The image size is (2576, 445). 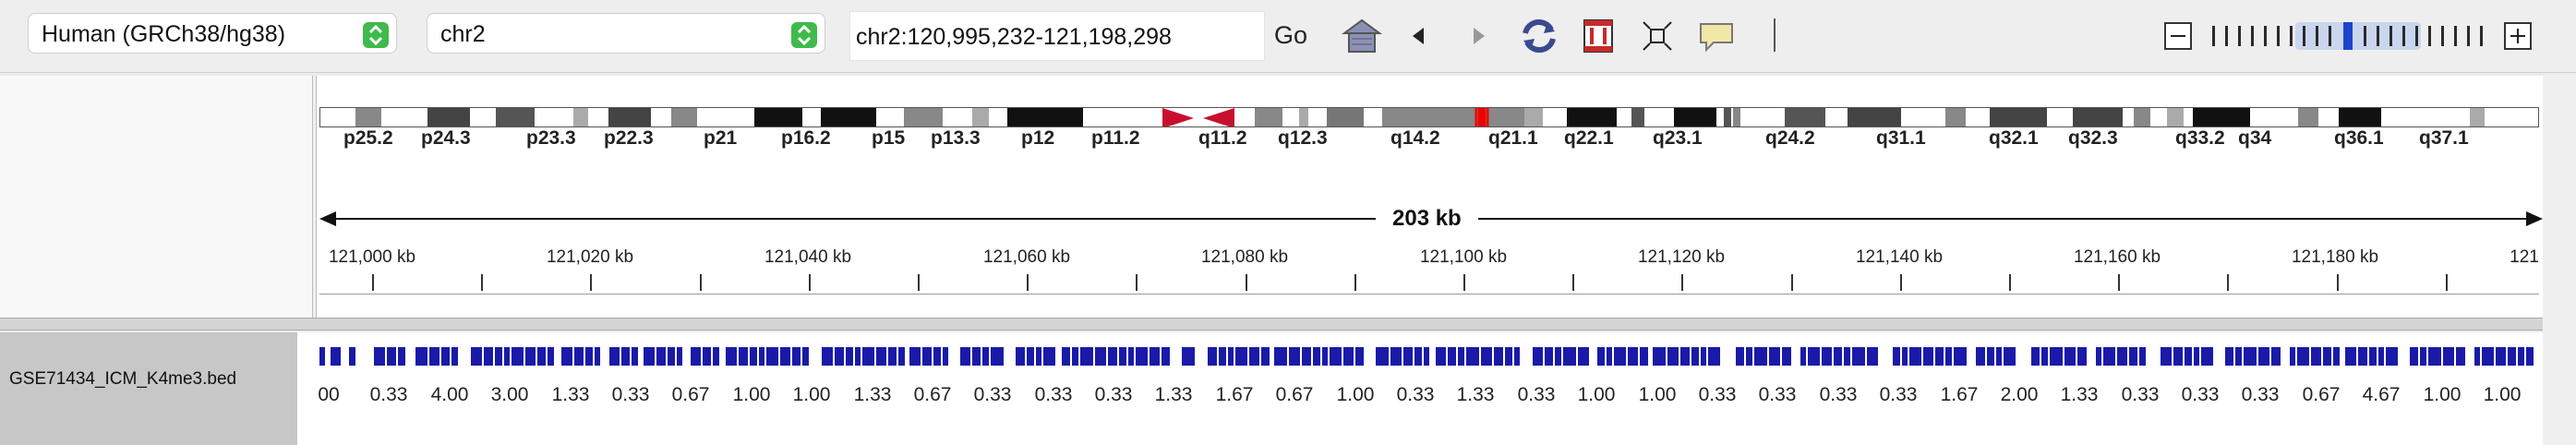 I want to click on go-button: Go, so click(x=1291, y=35).